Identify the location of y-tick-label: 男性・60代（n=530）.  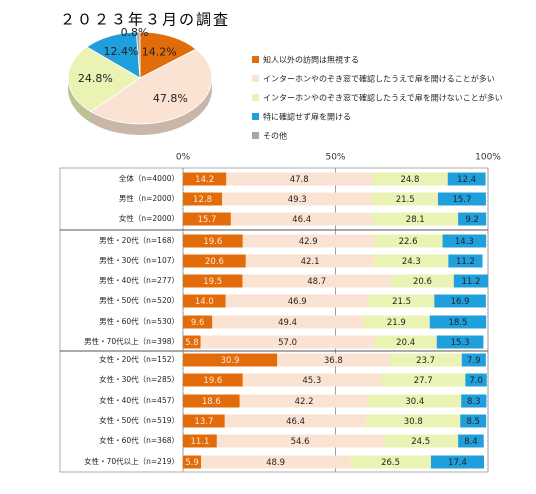
(139, 321).